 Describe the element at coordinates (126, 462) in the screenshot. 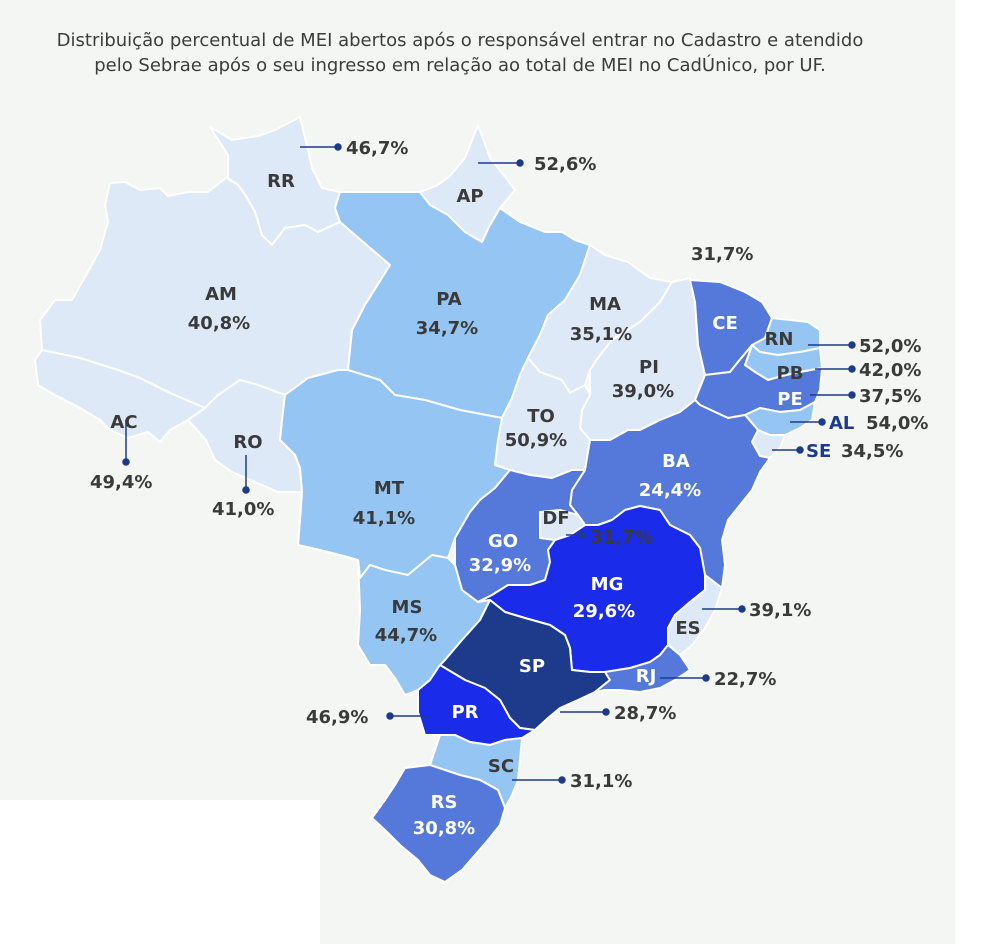

I see `leader-ac-dot` at that location.